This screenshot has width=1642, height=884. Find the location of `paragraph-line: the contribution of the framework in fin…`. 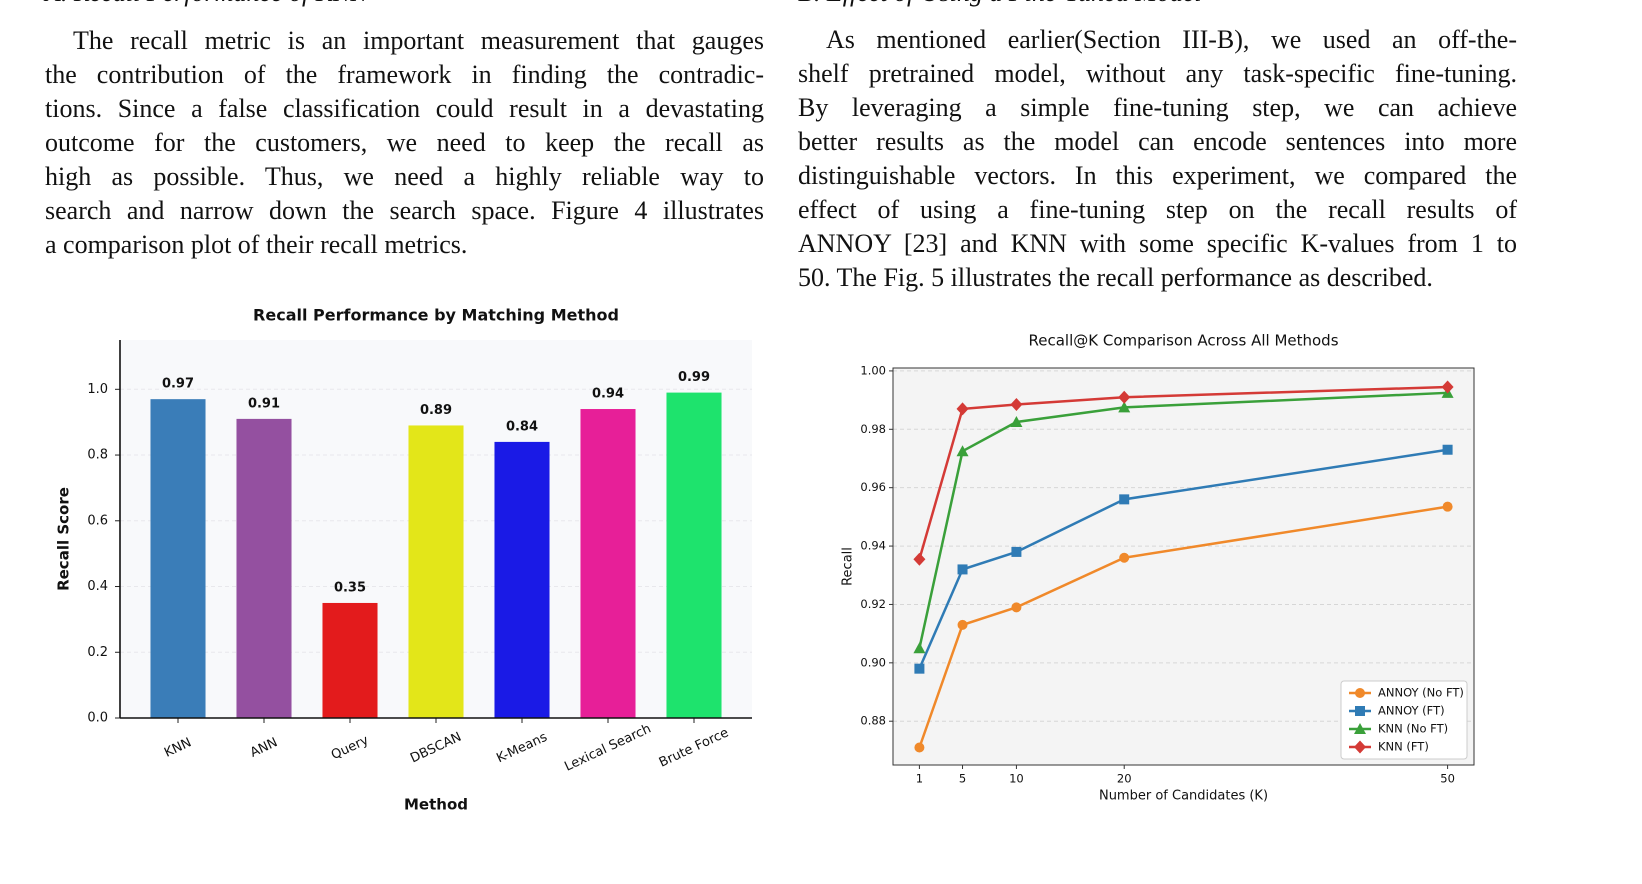

paragraph-line: the contribution of the framework in fin… is located at coordinates (404, 74).